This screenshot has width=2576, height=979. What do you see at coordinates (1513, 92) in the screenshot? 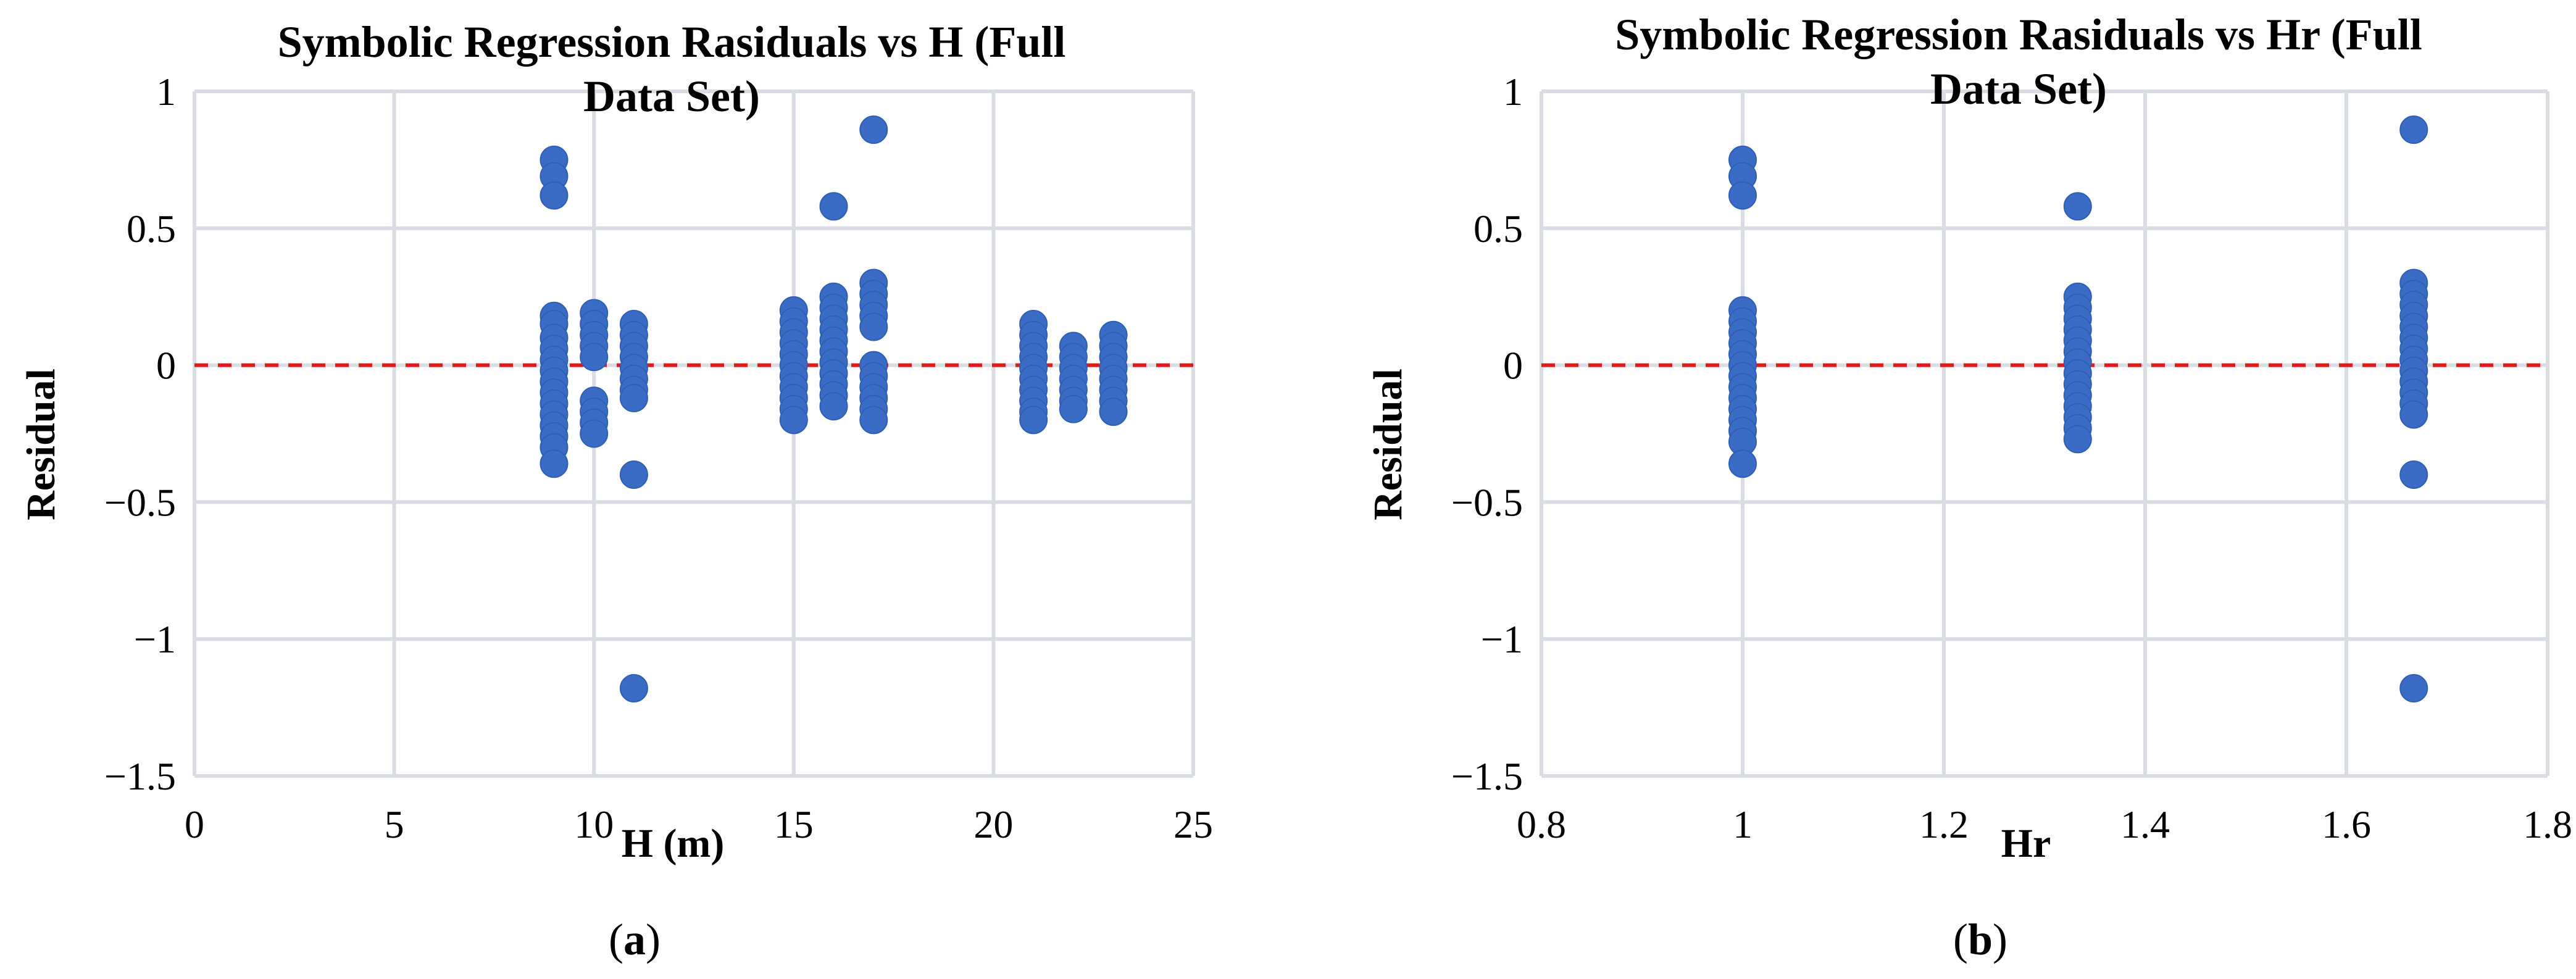
I see `y-tick-label-b-5: 1` at bounding box center [1513, 92].